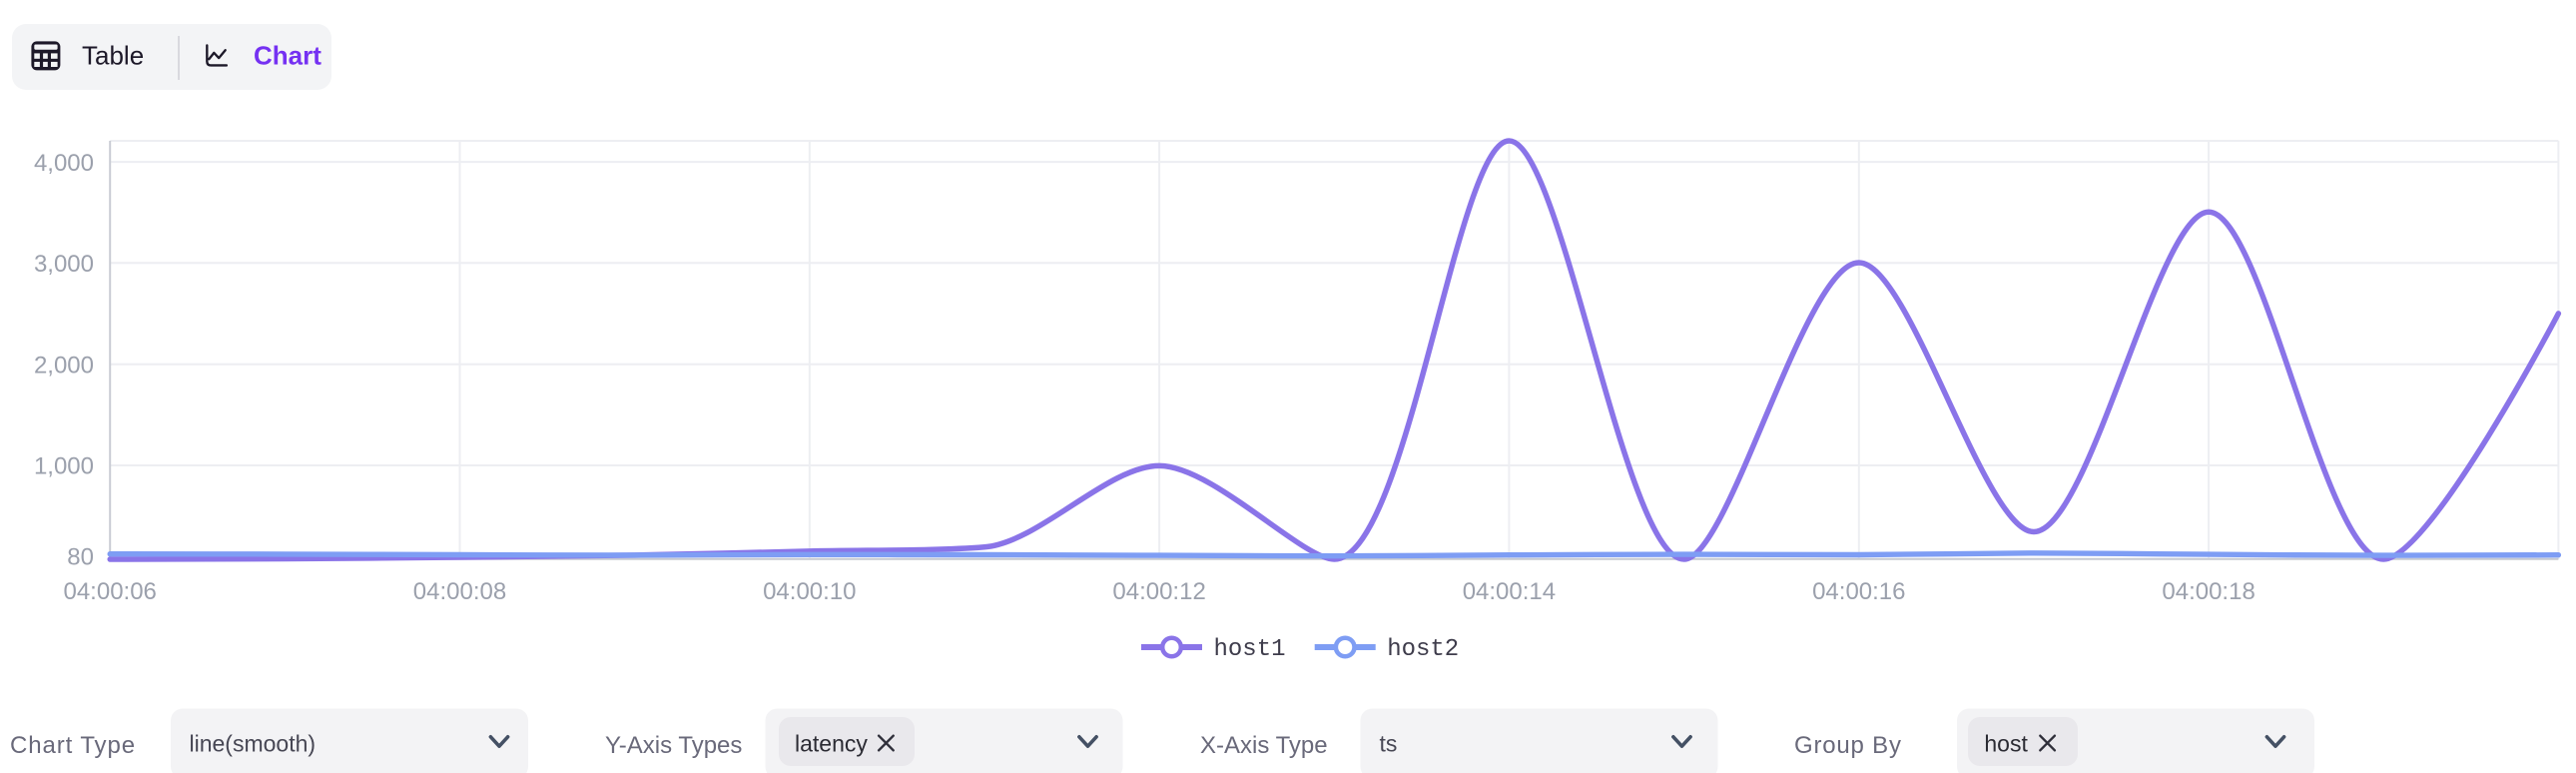 This screenshot has height=773, width=2576. Describe the element at coordinates (288, 56) in the screenshot. I see `svg-text: Chart` at that location.